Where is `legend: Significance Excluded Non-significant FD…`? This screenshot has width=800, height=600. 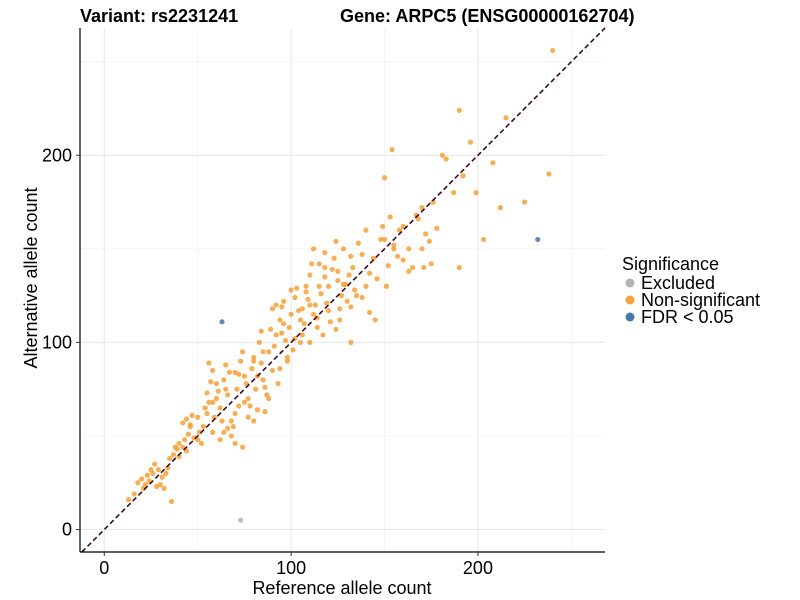
legend: Significance Excluded Non-significant FD… is located at coordinates (691, 290).